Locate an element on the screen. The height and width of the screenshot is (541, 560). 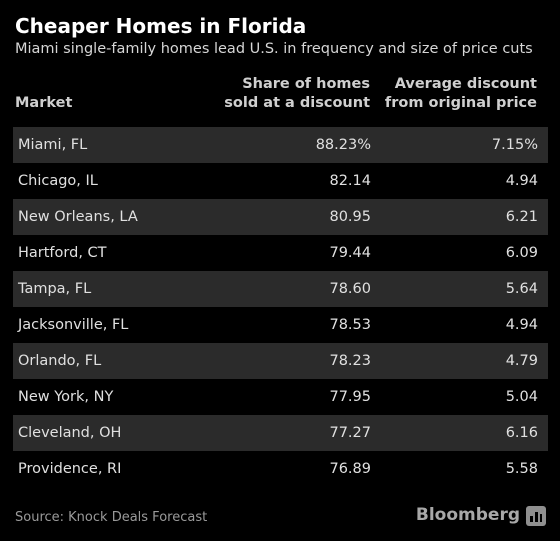
table-row: New Orleans, LA 80.95 6.21 is located at coordinates (280, 217).